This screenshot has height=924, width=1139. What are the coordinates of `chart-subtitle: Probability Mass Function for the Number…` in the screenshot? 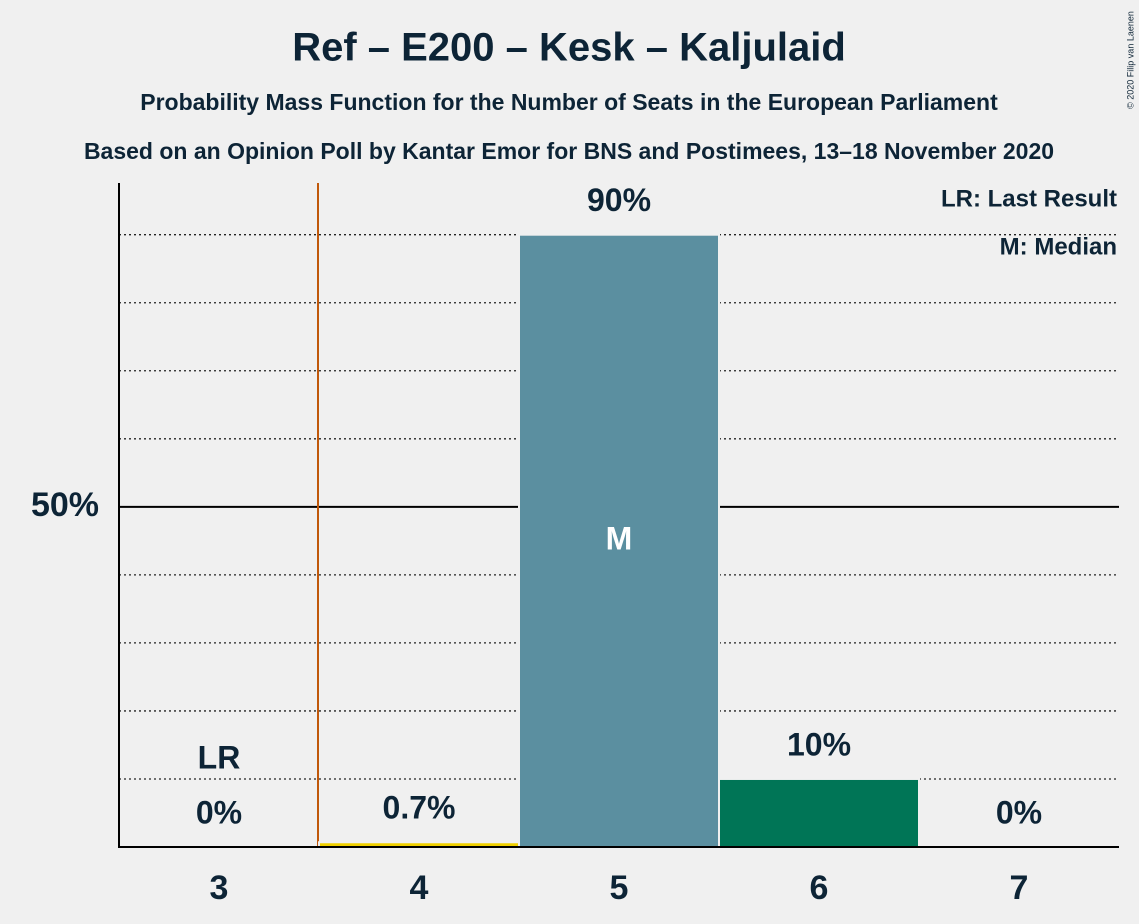 It's located at (569, 102).